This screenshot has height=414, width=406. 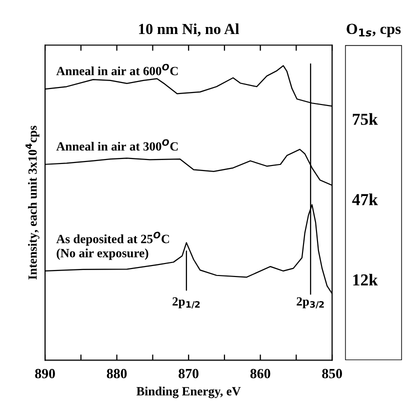 What do you see at coordinates (188, 392) in the screenshot?
I see `x-axis-title: Binding Energy, eV` at bounding box center [188, 392].